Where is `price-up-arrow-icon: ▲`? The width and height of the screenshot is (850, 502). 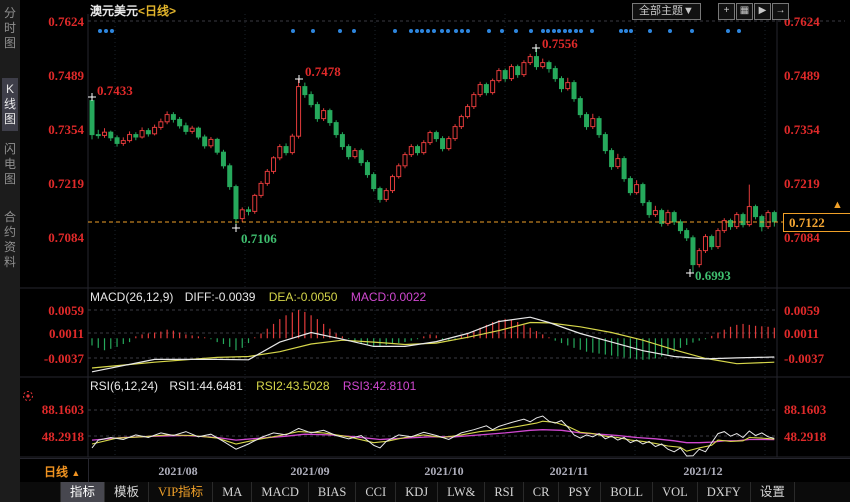 price-up-arrow-icon: ▲ is located at coordinates (837, 205).